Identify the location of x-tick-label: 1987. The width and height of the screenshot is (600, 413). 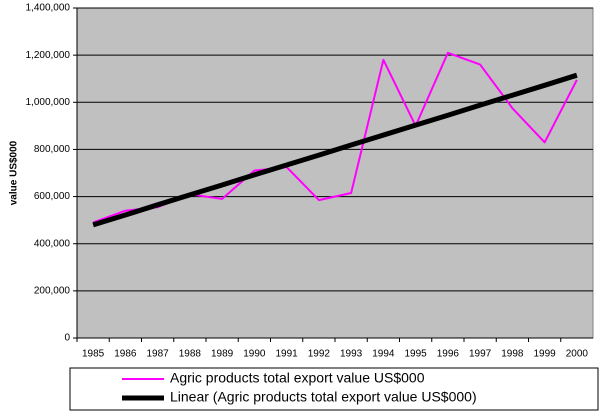
(158, 354).